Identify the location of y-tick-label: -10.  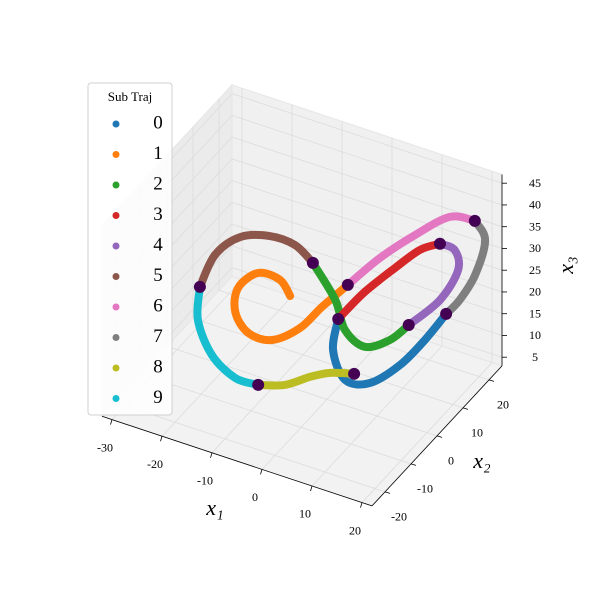
(425, 489).